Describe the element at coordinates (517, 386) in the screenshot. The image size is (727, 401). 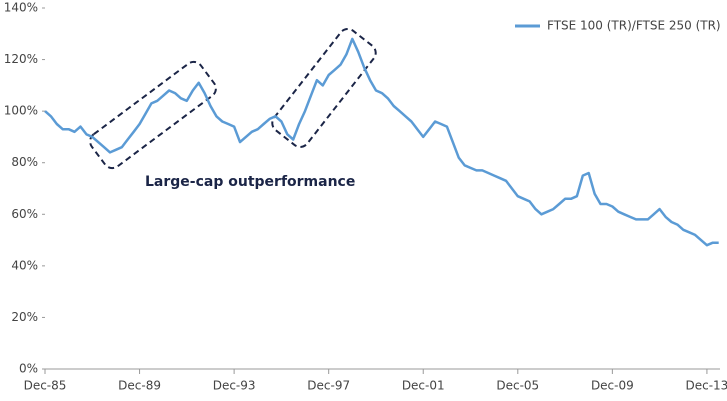
I see `x-tick-label: Dec-05` at that location.